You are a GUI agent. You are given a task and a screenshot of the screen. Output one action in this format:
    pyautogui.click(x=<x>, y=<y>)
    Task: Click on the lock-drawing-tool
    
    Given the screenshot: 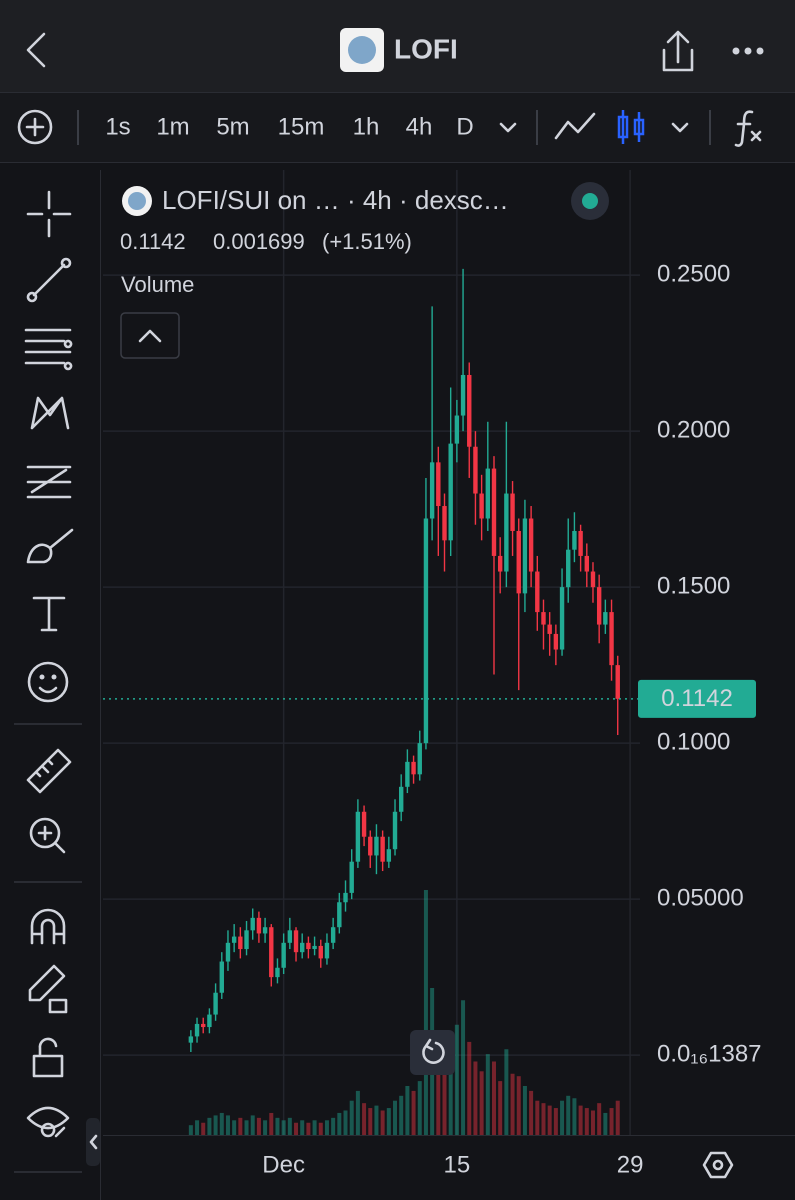 What is the action you would take?
    pyautogui.click(x=48, y=989)
    